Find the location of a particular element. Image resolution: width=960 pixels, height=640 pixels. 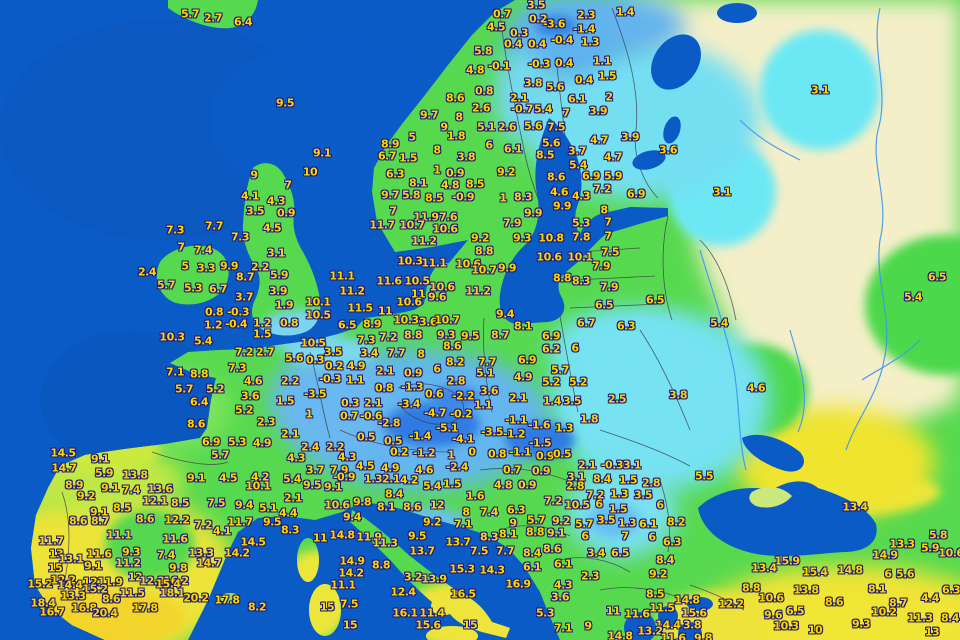

temp-label: 14.3 is located at coordinates (492, 570).